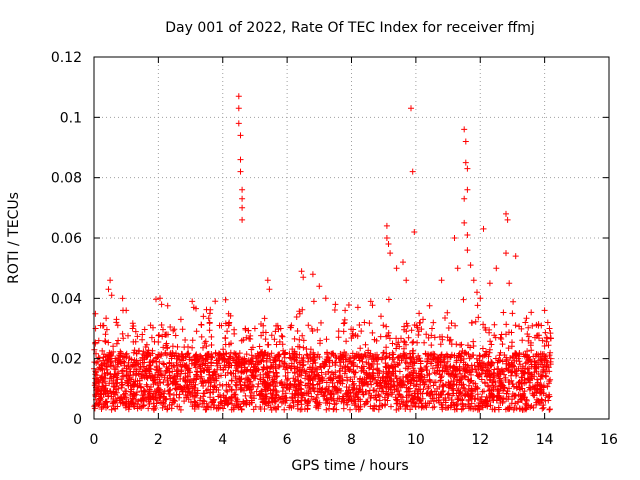 The image size is (640, 480). Describe the element at coordinates (609, 440) in the screenshot. I see `x-tick-label: 16` at that location.